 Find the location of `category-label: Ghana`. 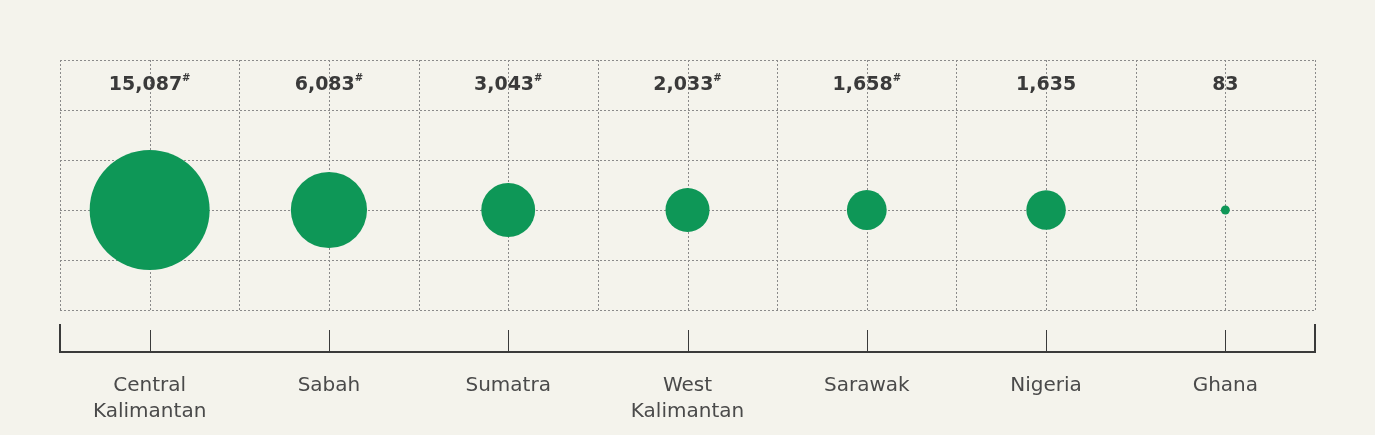

category-label: Ghana is located at coordinates (1225, 384).